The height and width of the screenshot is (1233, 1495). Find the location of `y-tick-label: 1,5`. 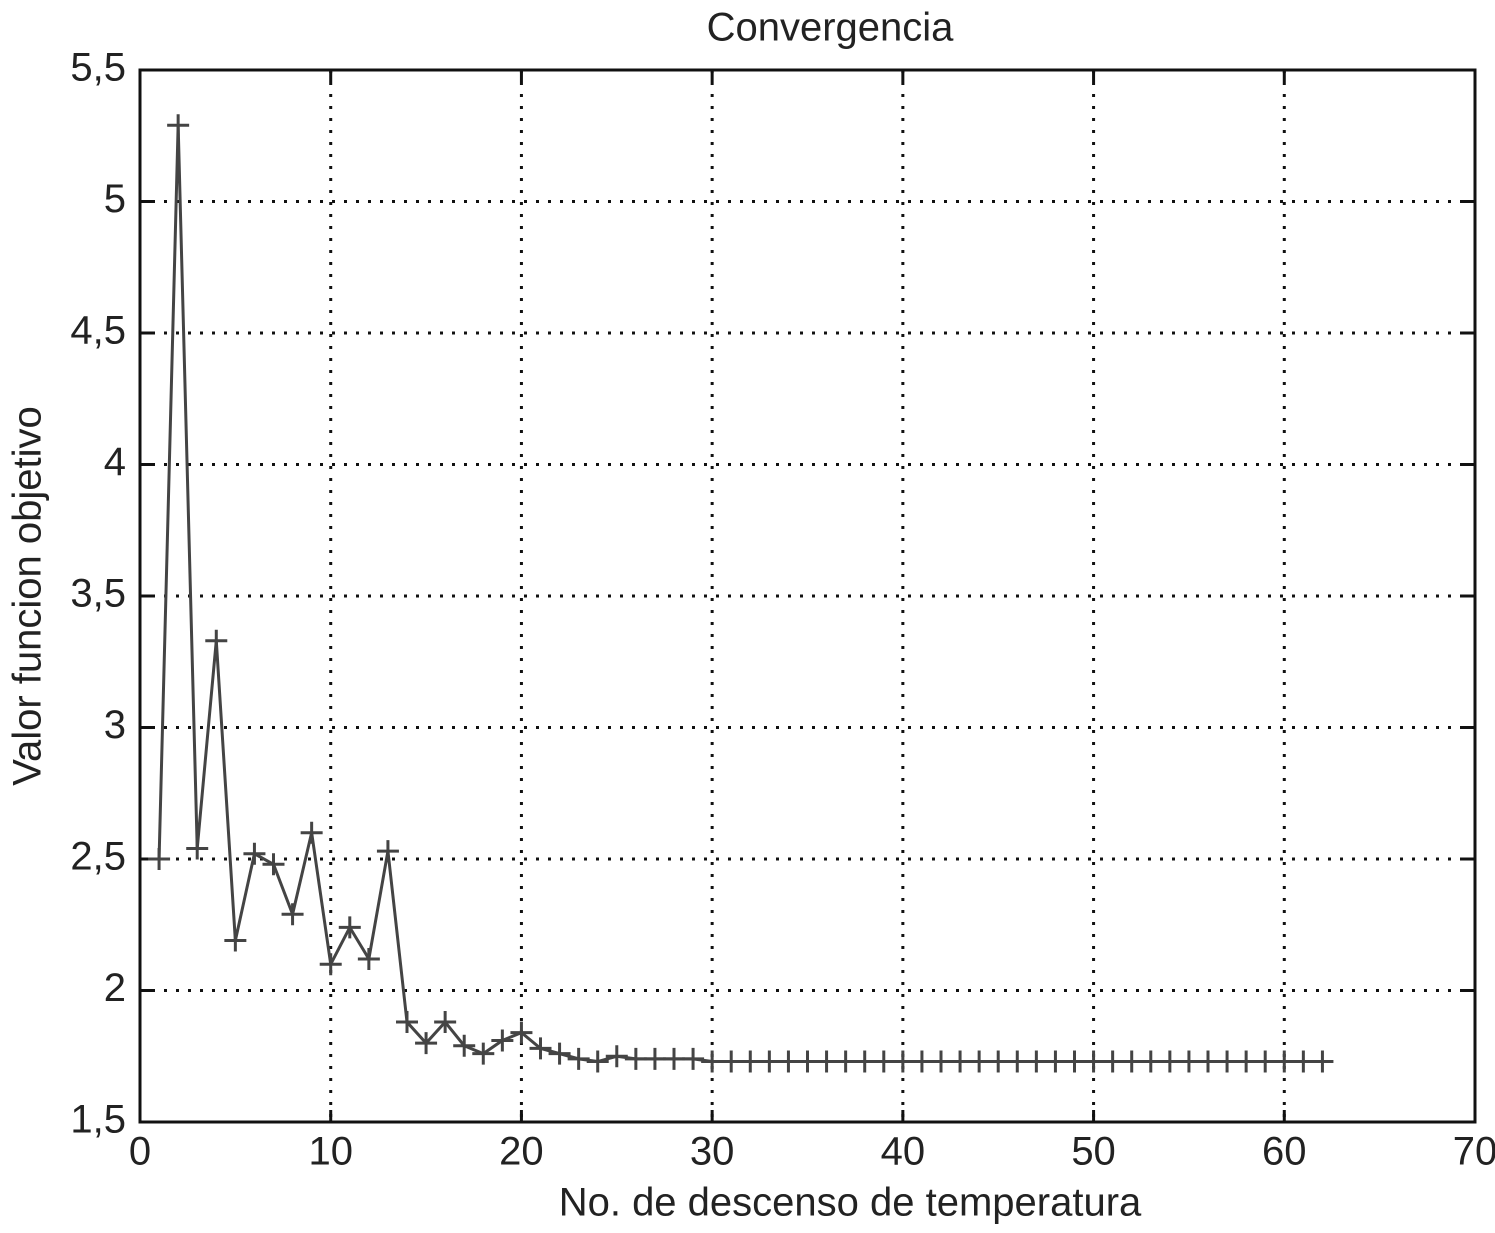

y-tick-label: 1,5 is located at coordinates (98, 1120).